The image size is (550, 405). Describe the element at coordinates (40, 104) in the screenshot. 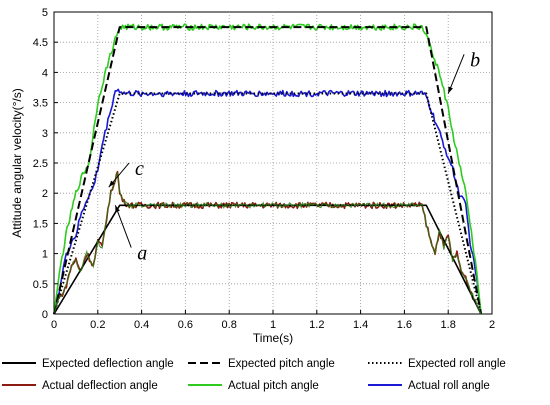

I see `y-tick-label: 3.5` at that location.